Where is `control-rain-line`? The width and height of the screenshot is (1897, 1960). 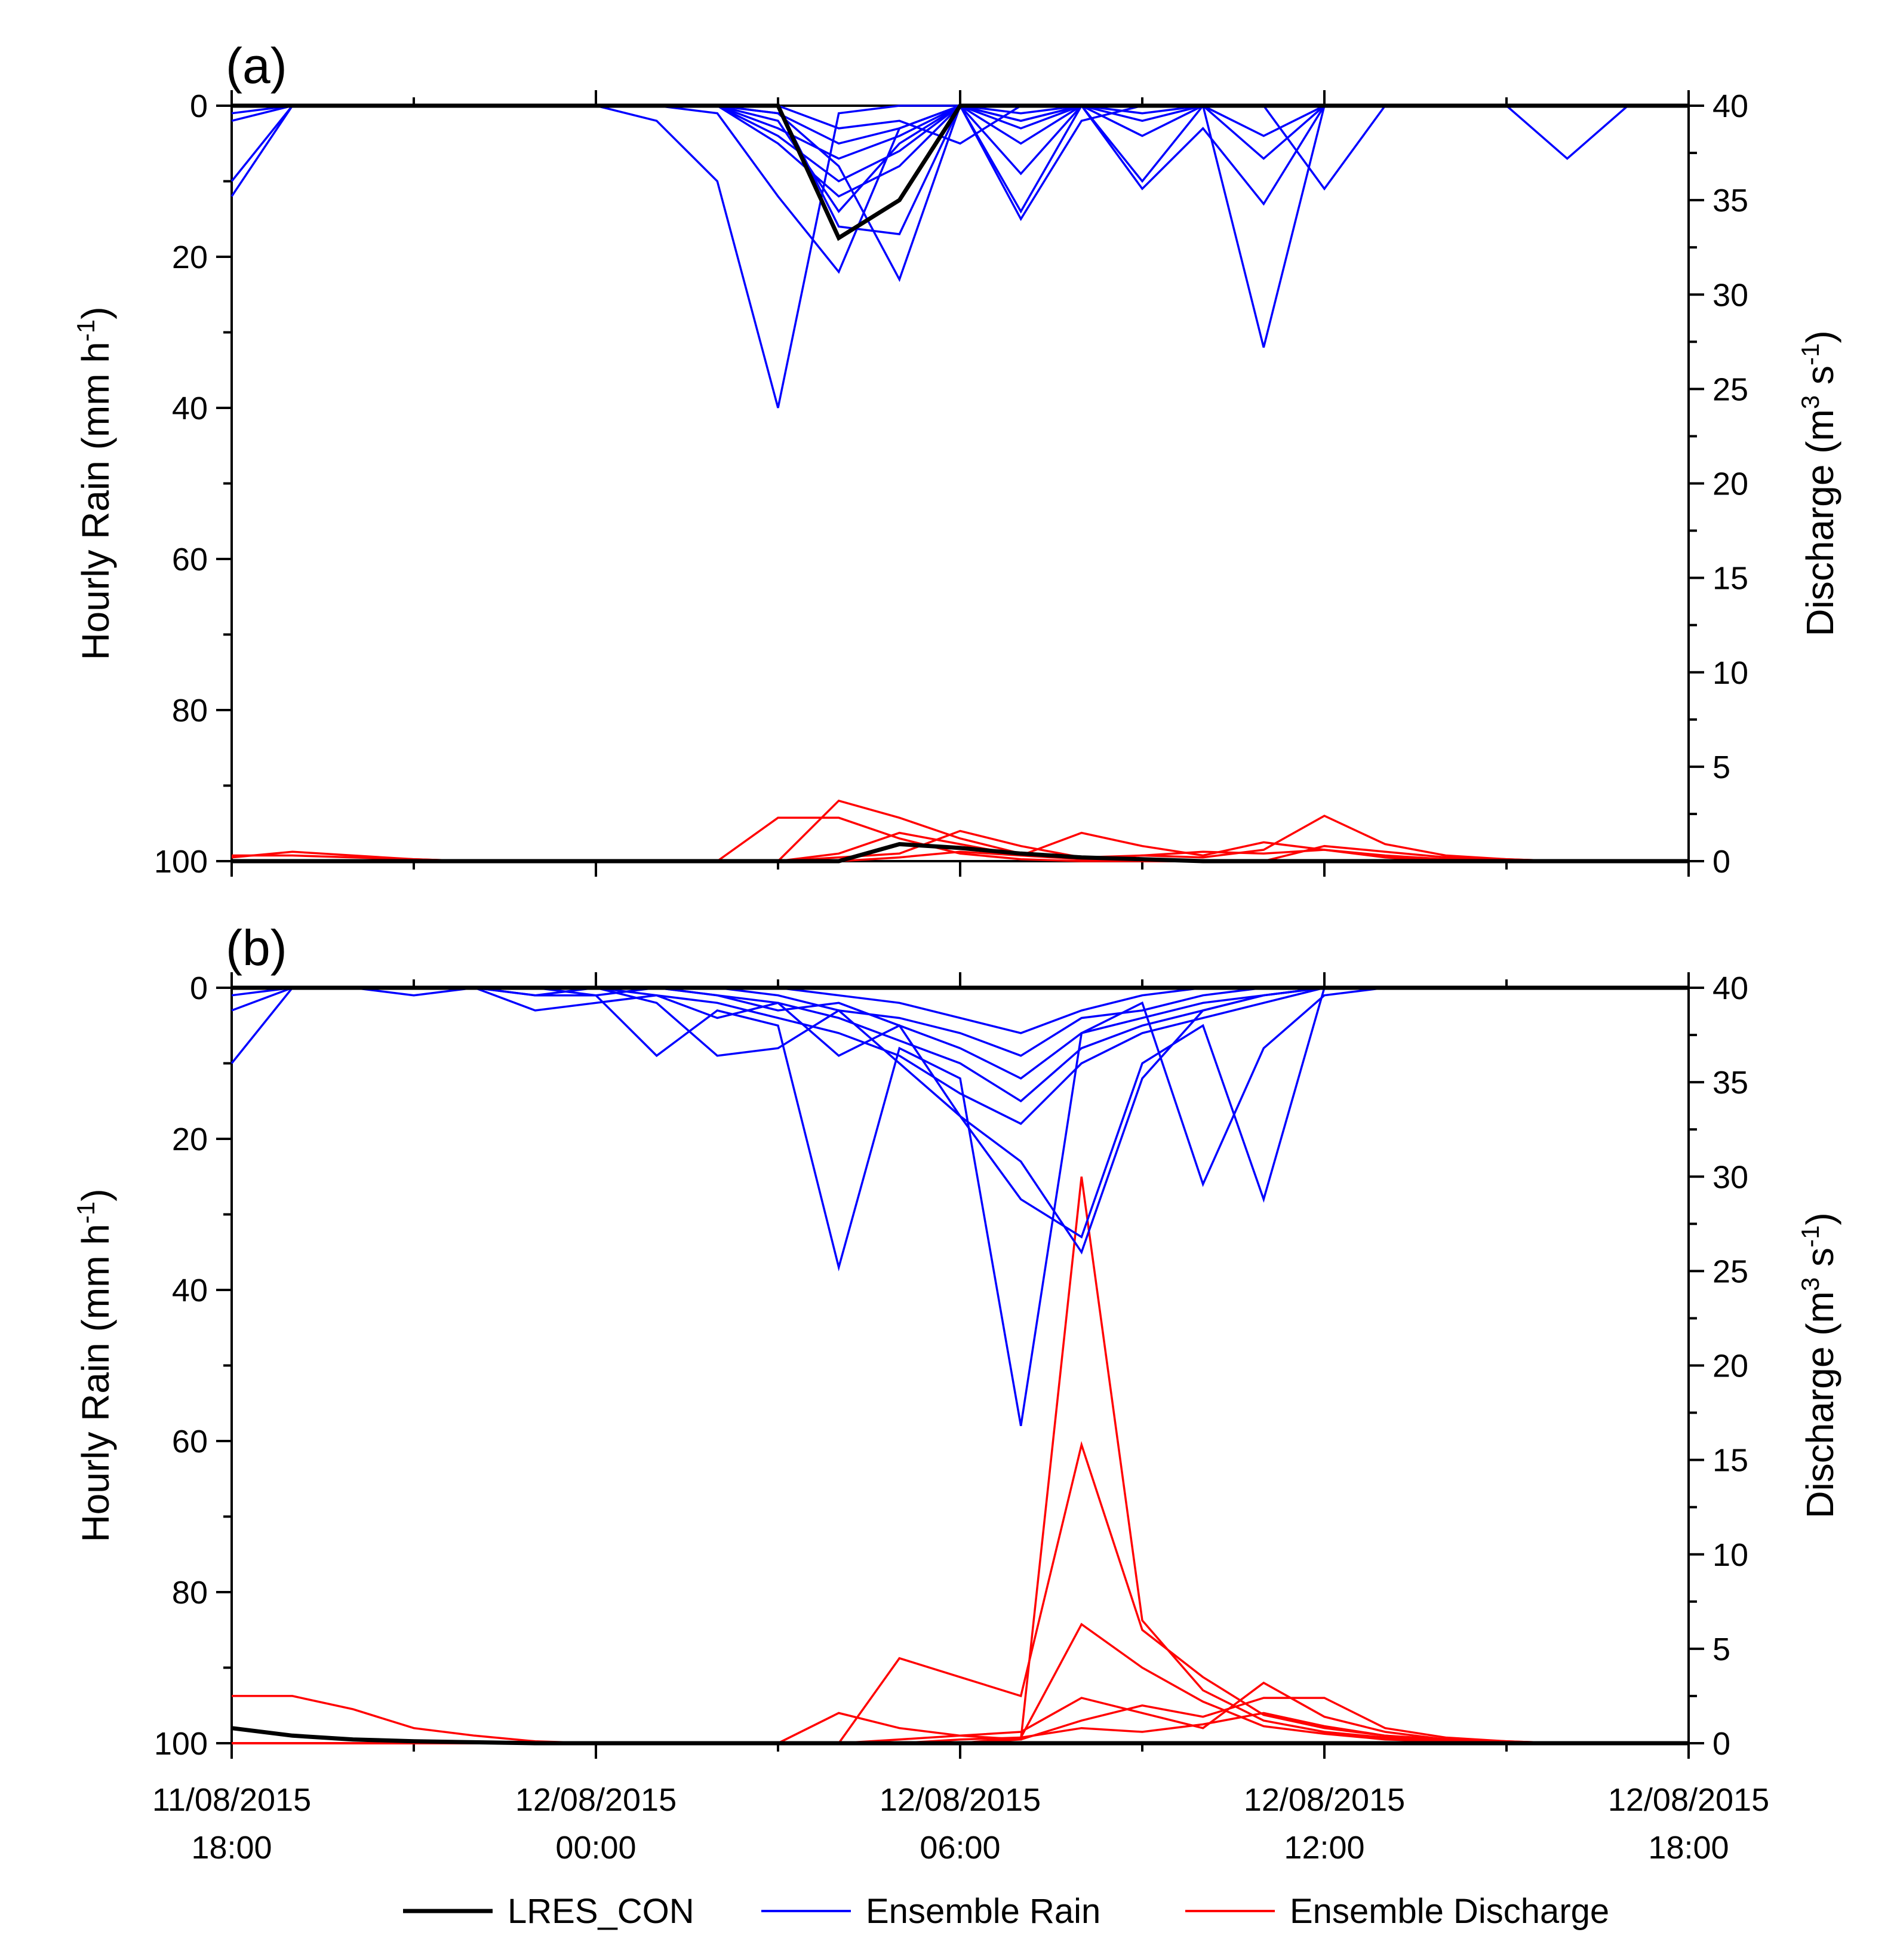
control-rain-line is located at coordinates (960, 172).